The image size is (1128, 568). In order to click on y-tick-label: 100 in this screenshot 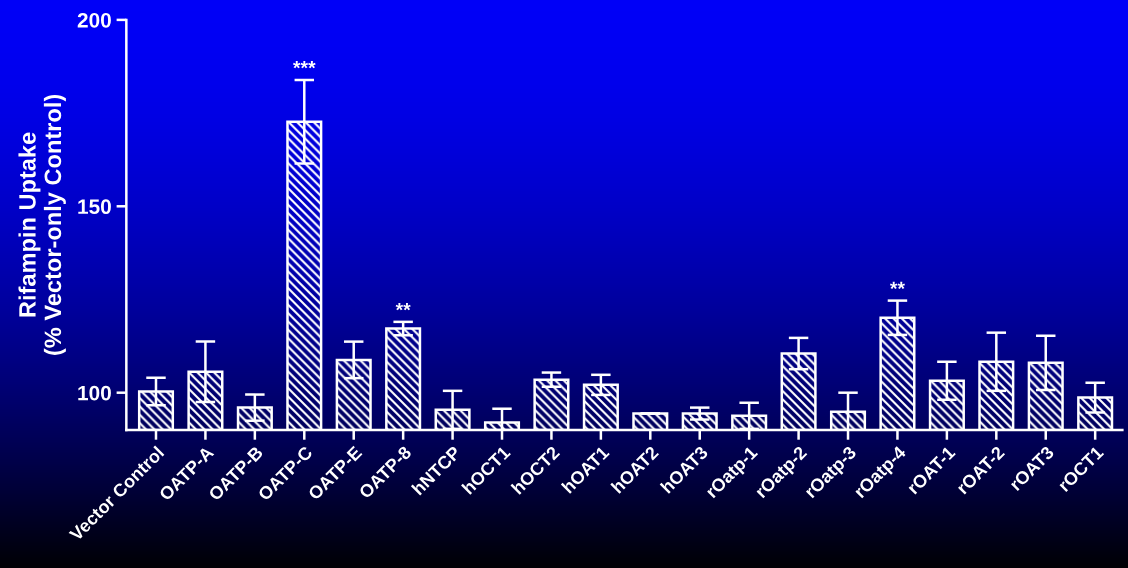, I will do `click(94, 393)`.